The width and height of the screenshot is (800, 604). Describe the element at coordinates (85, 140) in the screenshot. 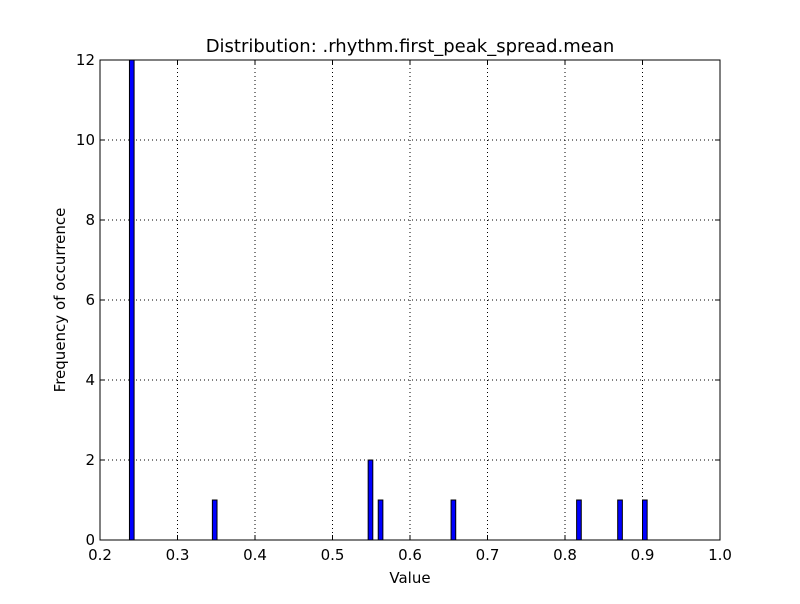

I see `y-tick-label: 10` at that location.